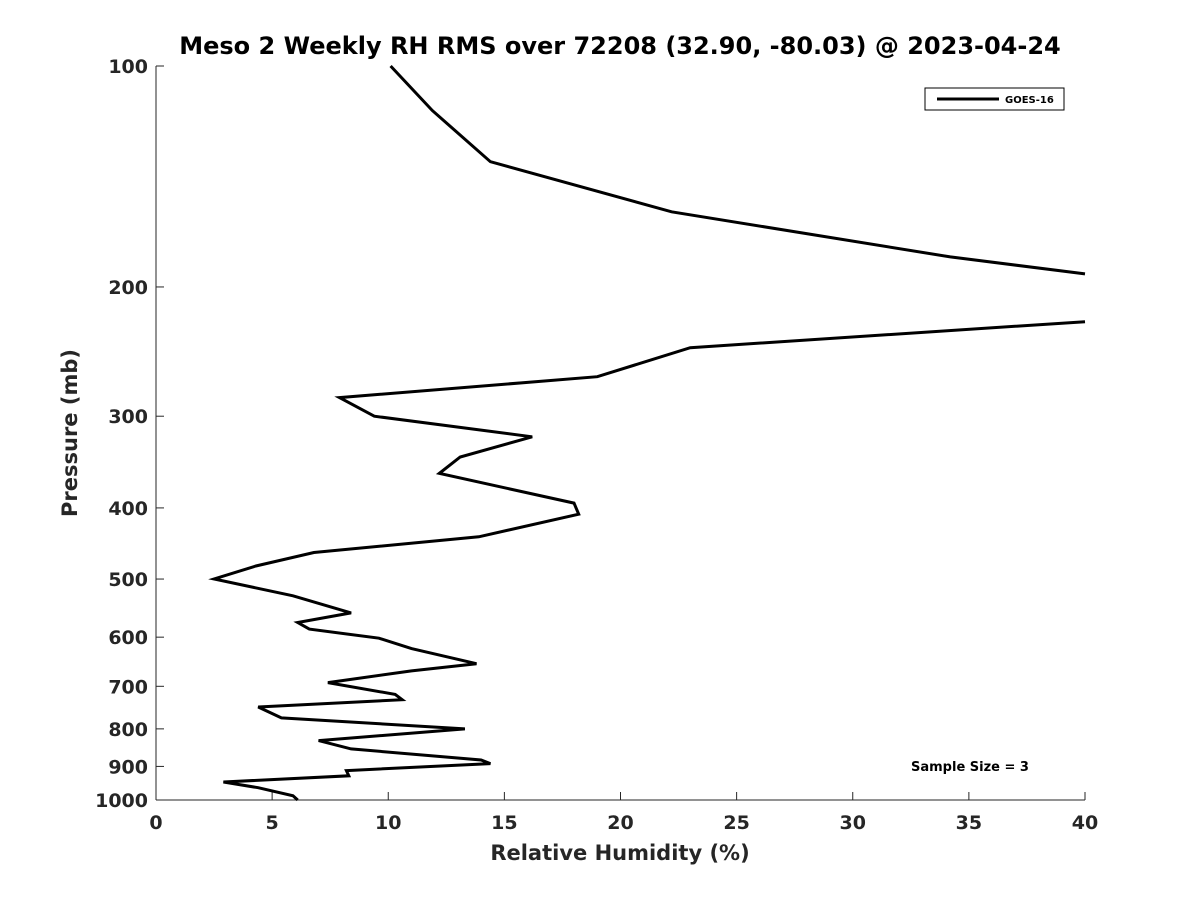 The height and width of the screenshot is (900, 1200). What do you see at coordinates (128, 67) in the screenshot?
I see `y-tick-label: 100` at bounding box center [128, 67].